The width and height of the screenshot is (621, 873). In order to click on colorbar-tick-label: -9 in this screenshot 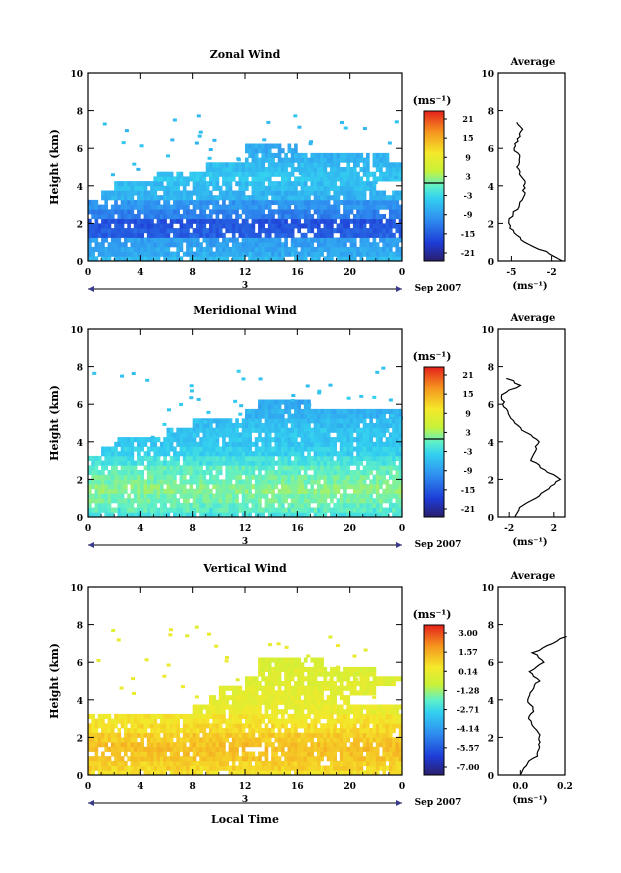, I will do `click(468, 215)`.